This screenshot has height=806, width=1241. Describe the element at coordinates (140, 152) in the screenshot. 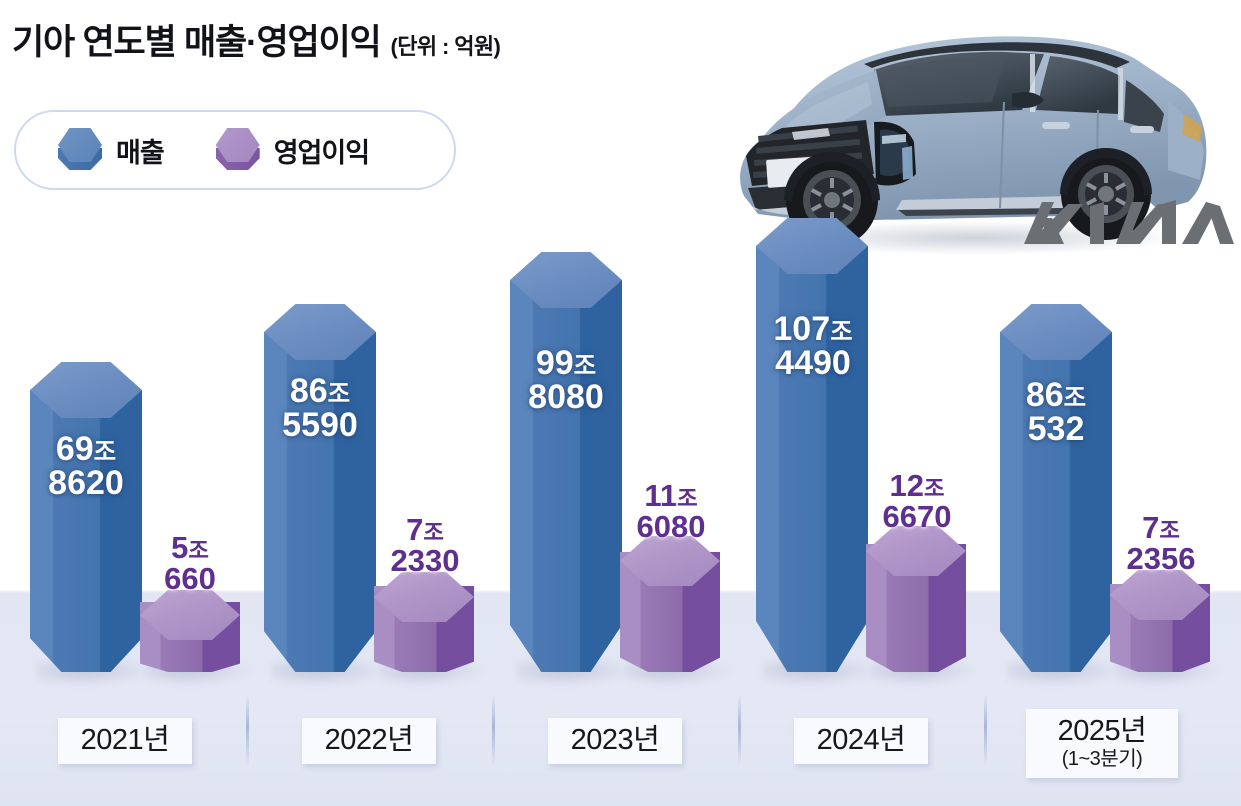

I see `legend-label-revenue: 매출` at that location.